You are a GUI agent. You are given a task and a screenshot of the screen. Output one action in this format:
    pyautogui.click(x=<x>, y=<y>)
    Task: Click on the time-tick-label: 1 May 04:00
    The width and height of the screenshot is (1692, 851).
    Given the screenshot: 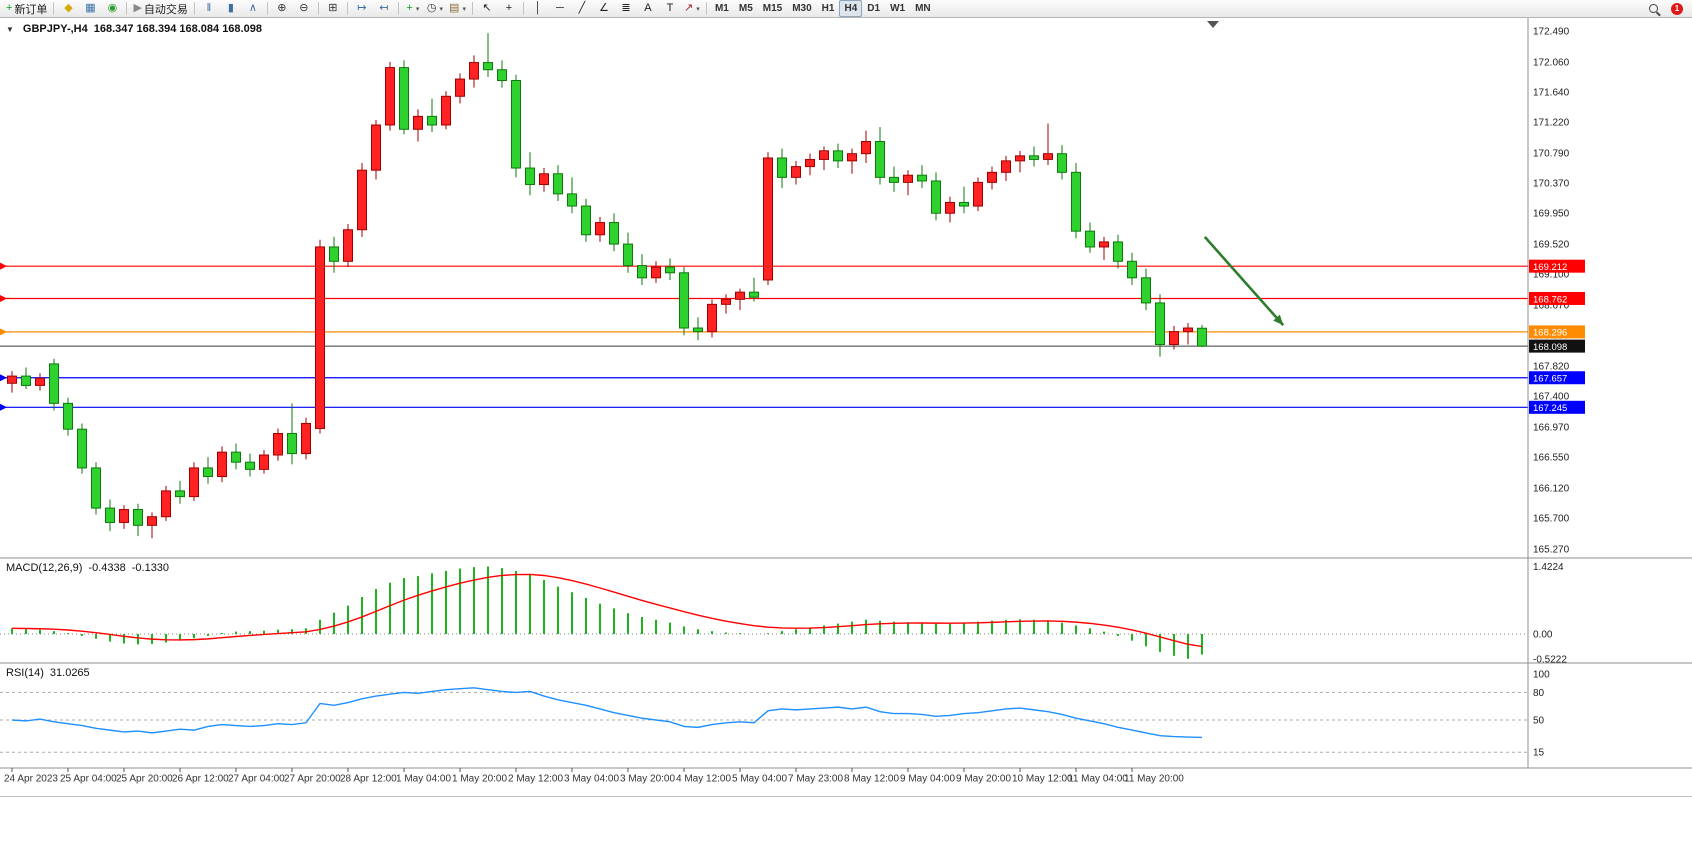 What is the action you would take?
    pyautogui.click(x=423, y=779)
    